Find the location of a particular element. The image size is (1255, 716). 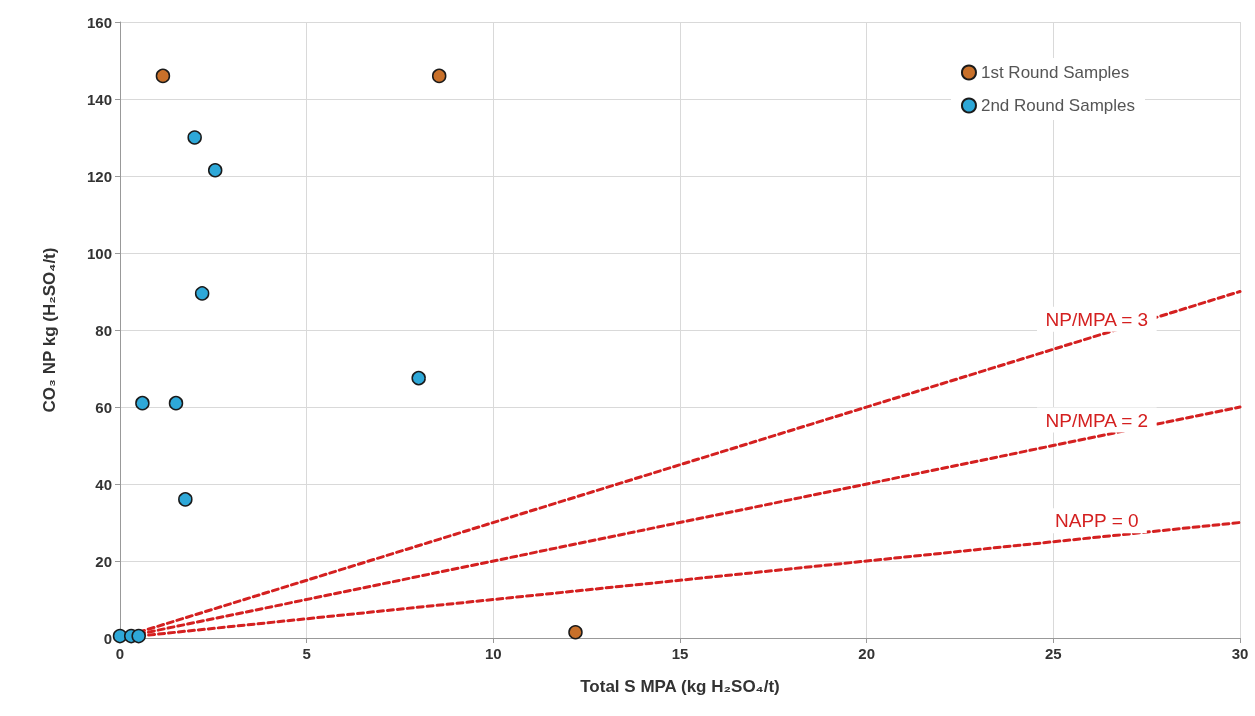

series-label: NP/MPA = 2 is located at coordinates (1097, 420).